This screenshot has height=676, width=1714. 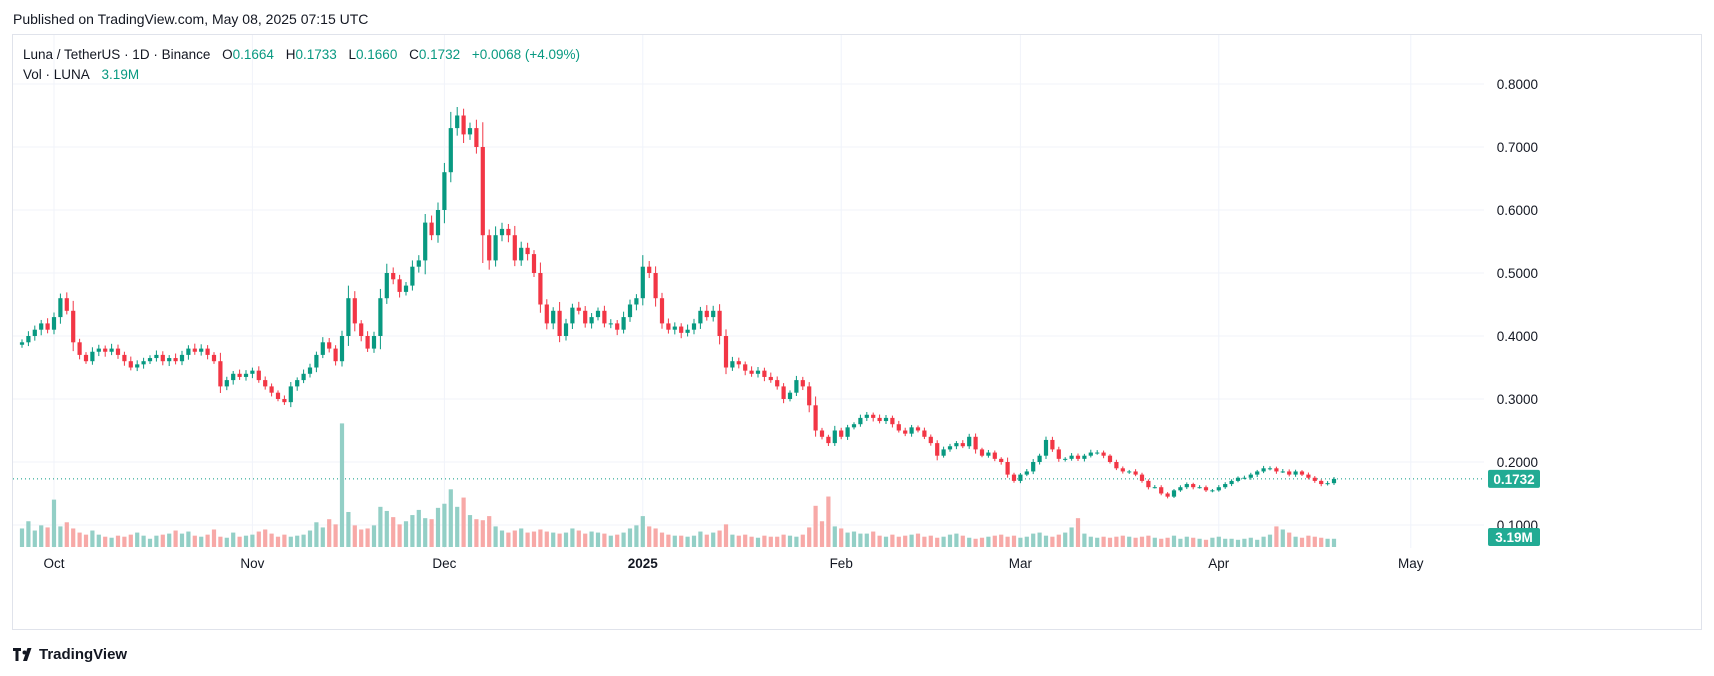 I want to click on y-tick-label: 0.2000, so click(x=1517, y=462).